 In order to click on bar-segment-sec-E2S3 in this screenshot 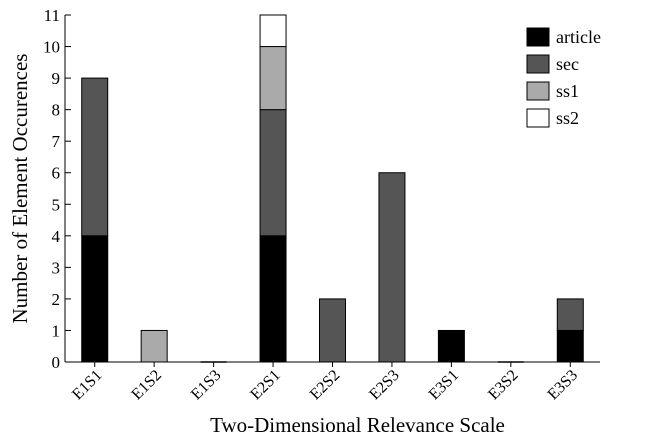, I will do `click(392, 267)`.